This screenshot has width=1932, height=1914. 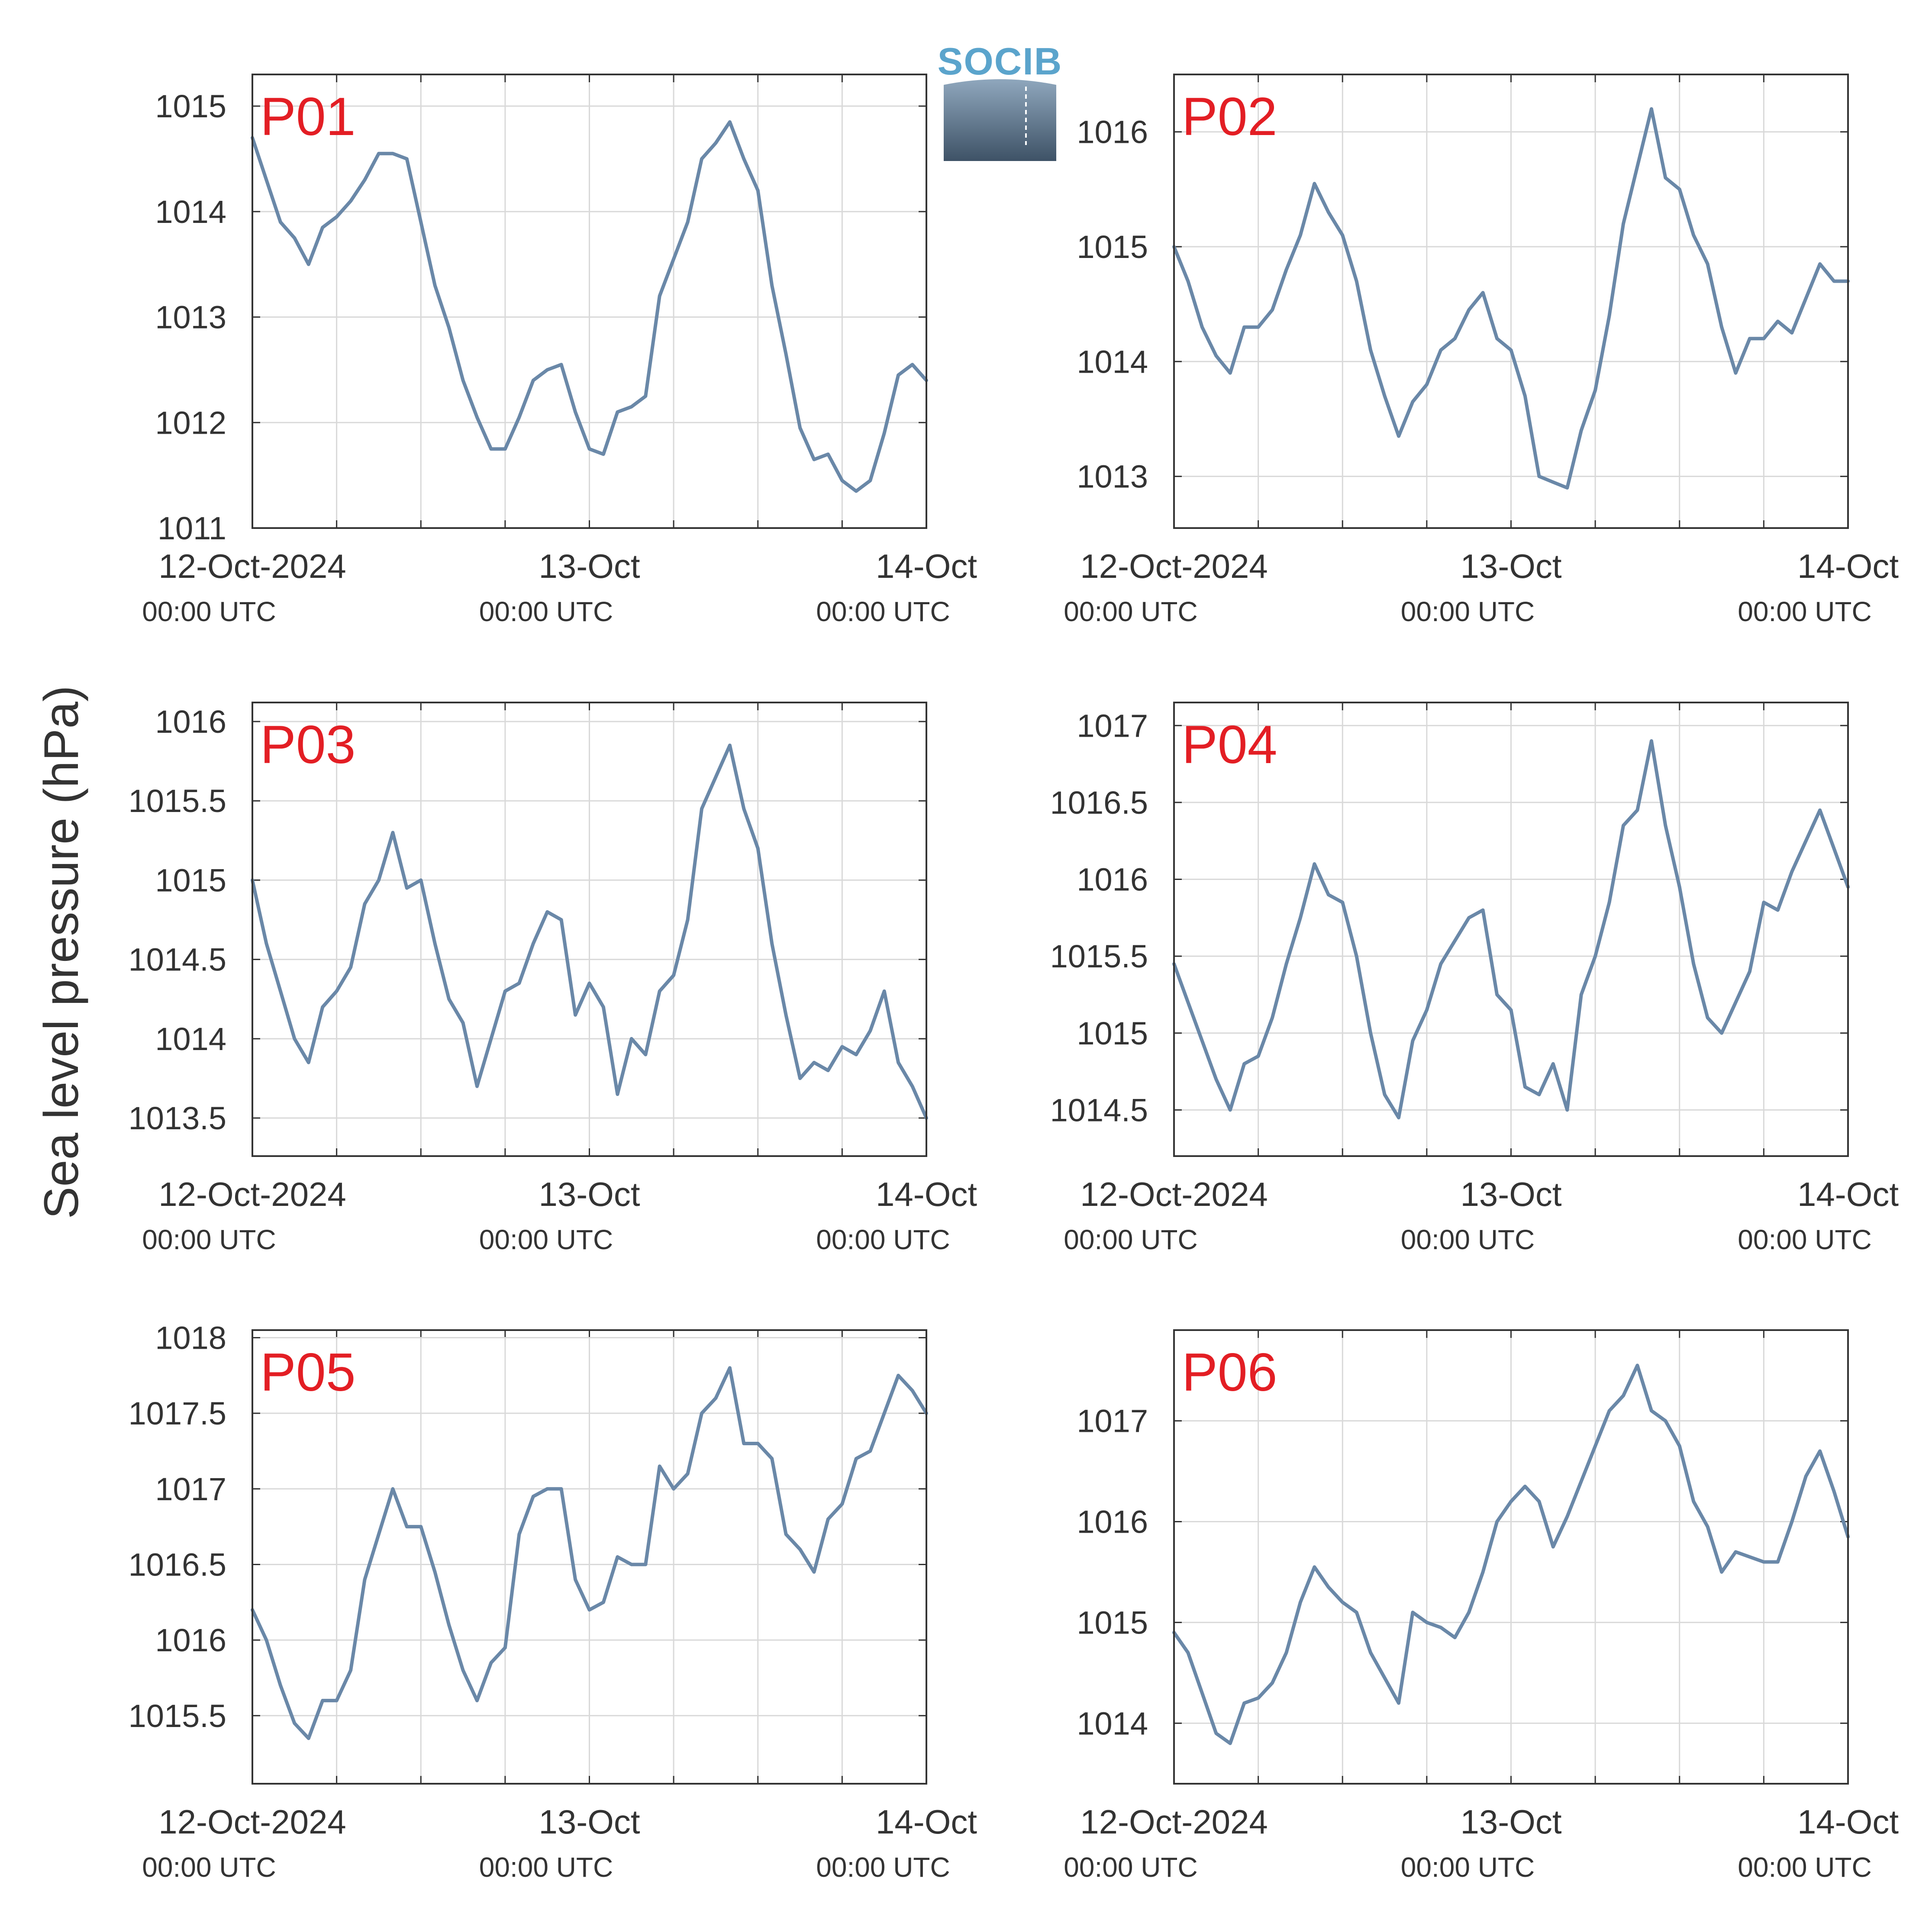 What do you see at coordinates (1000, 120) in the screenshot?
I see `logo-emblem` at bounding box center [1000, 120].